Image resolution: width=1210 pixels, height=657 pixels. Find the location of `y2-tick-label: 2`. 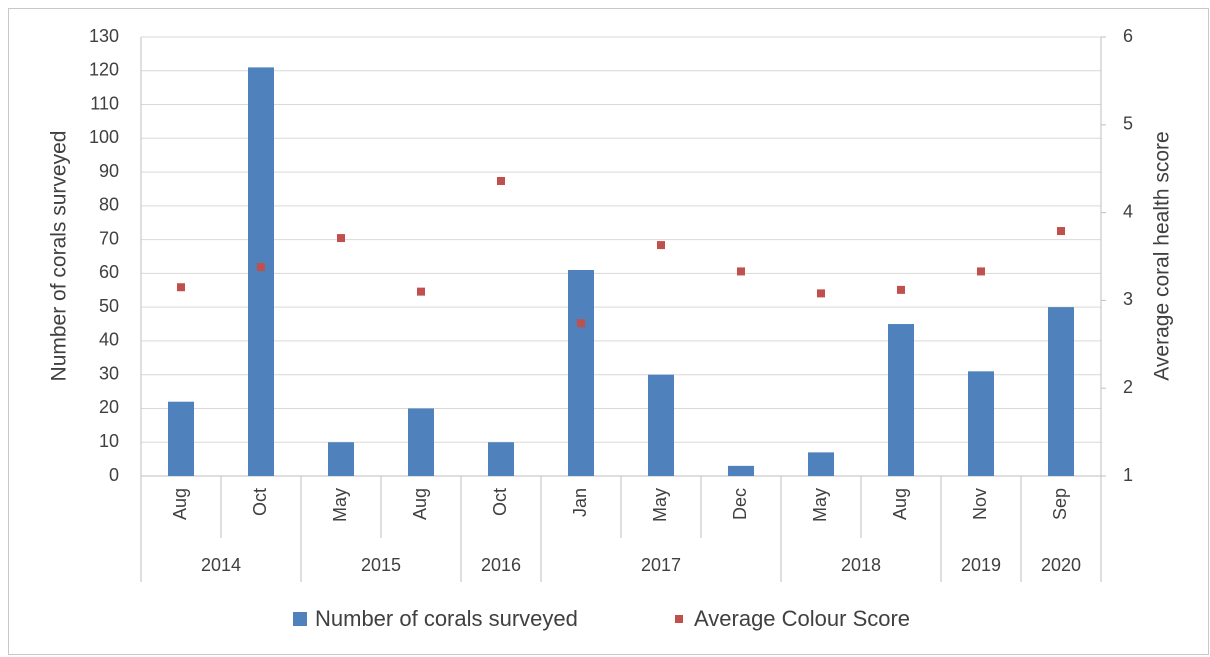

y2-tick-label: 2 is located at coordinates (1128, 387).